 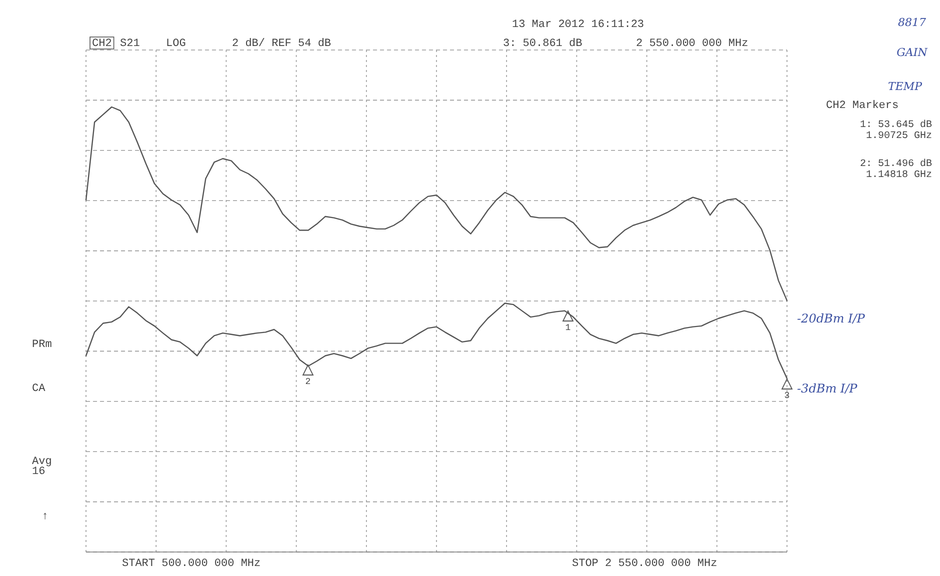 I want to click on text: PRm, so click(x=42, y=345).